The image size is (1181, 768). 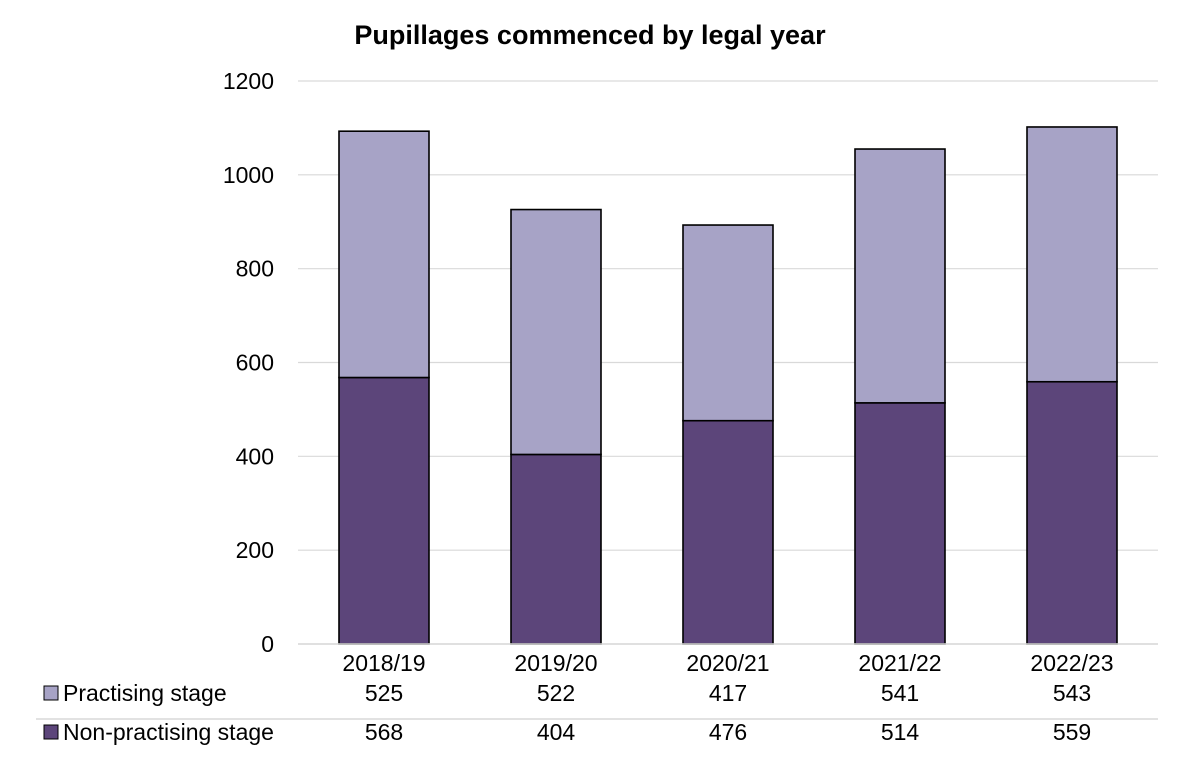 I want to click on y-tick-label: 0, so click(x=267, y=644).